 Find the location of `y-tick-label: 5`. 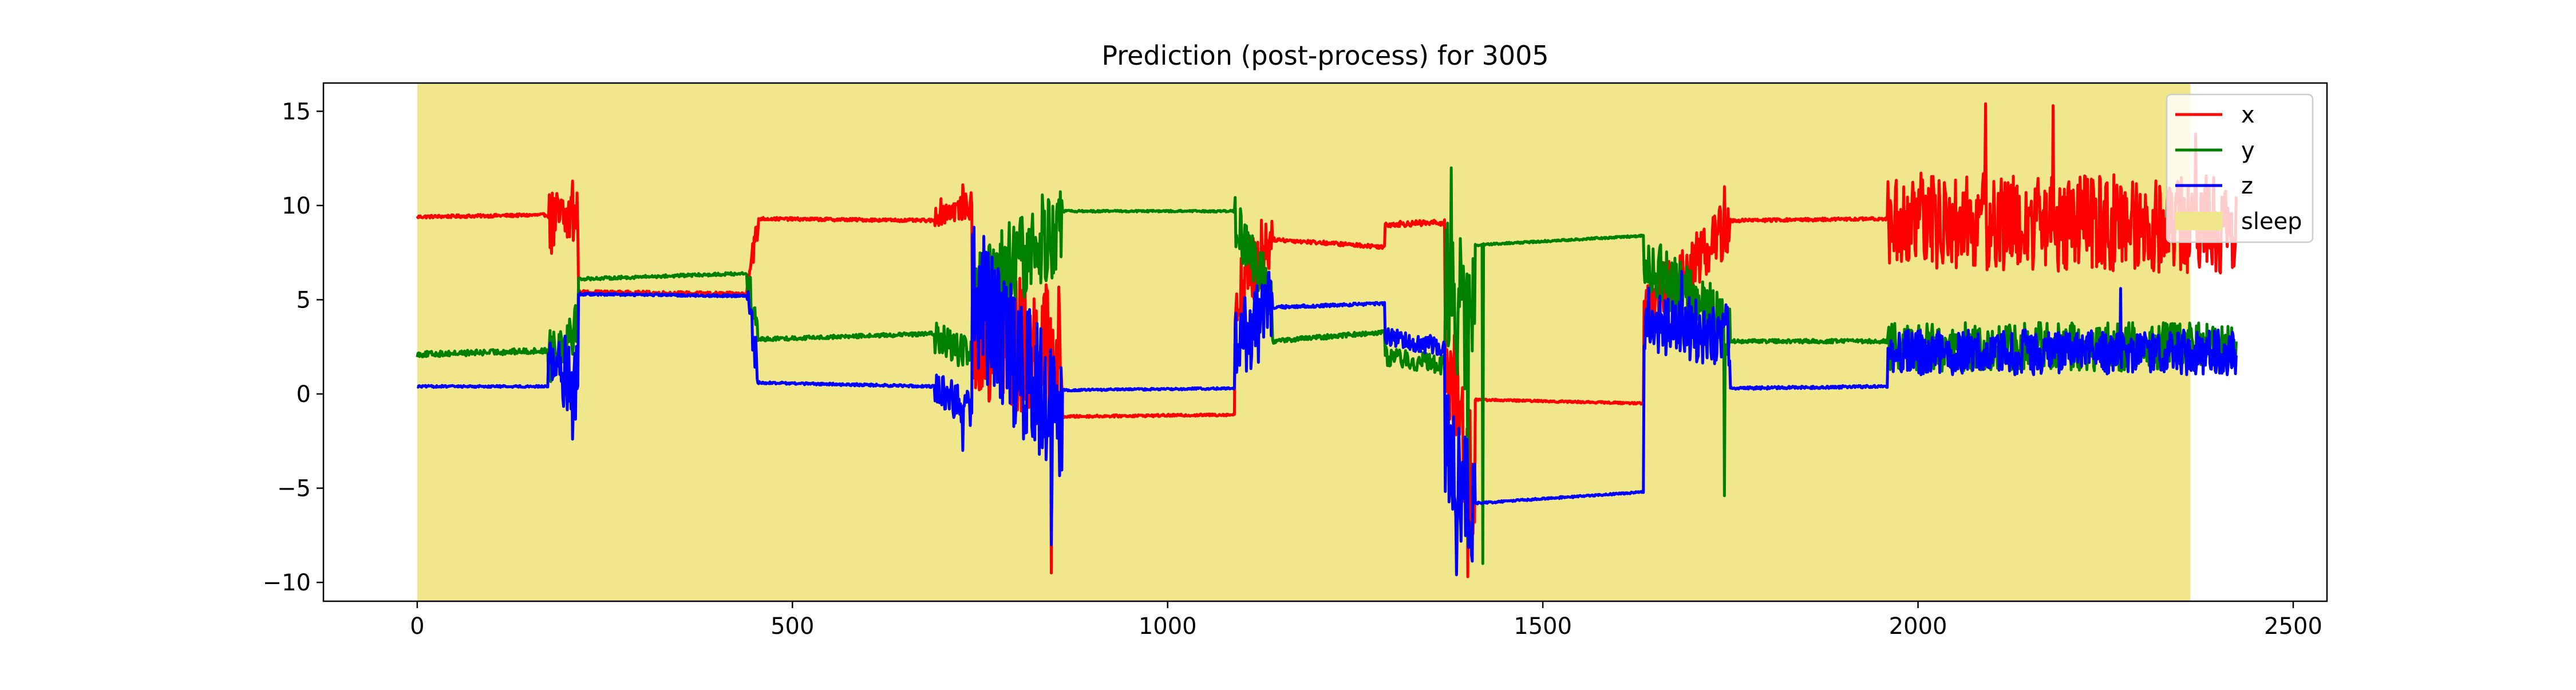

y-tick-label: 5 is located at coordinates (304, 300).